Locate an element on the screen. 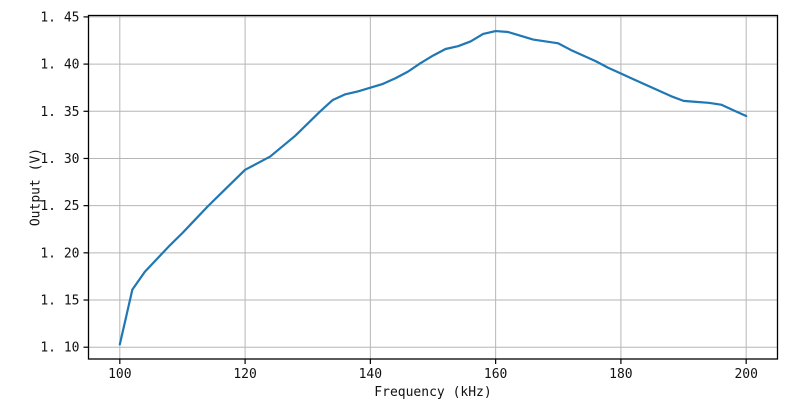  y-tick-label: 1. 45 is located at coordinates (59, 17).